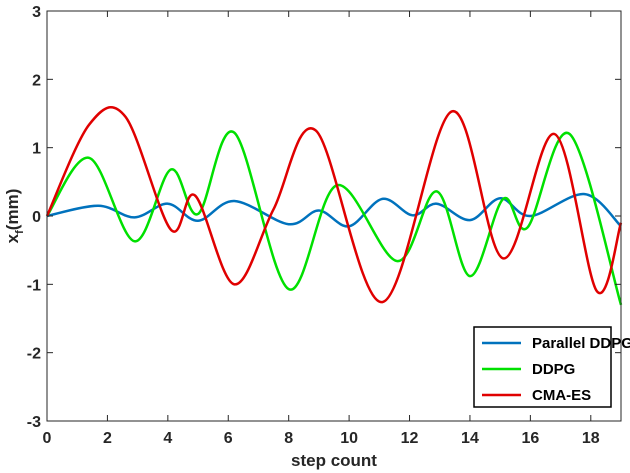  I want to click on y-tick-label: -2, so click(34, 354).